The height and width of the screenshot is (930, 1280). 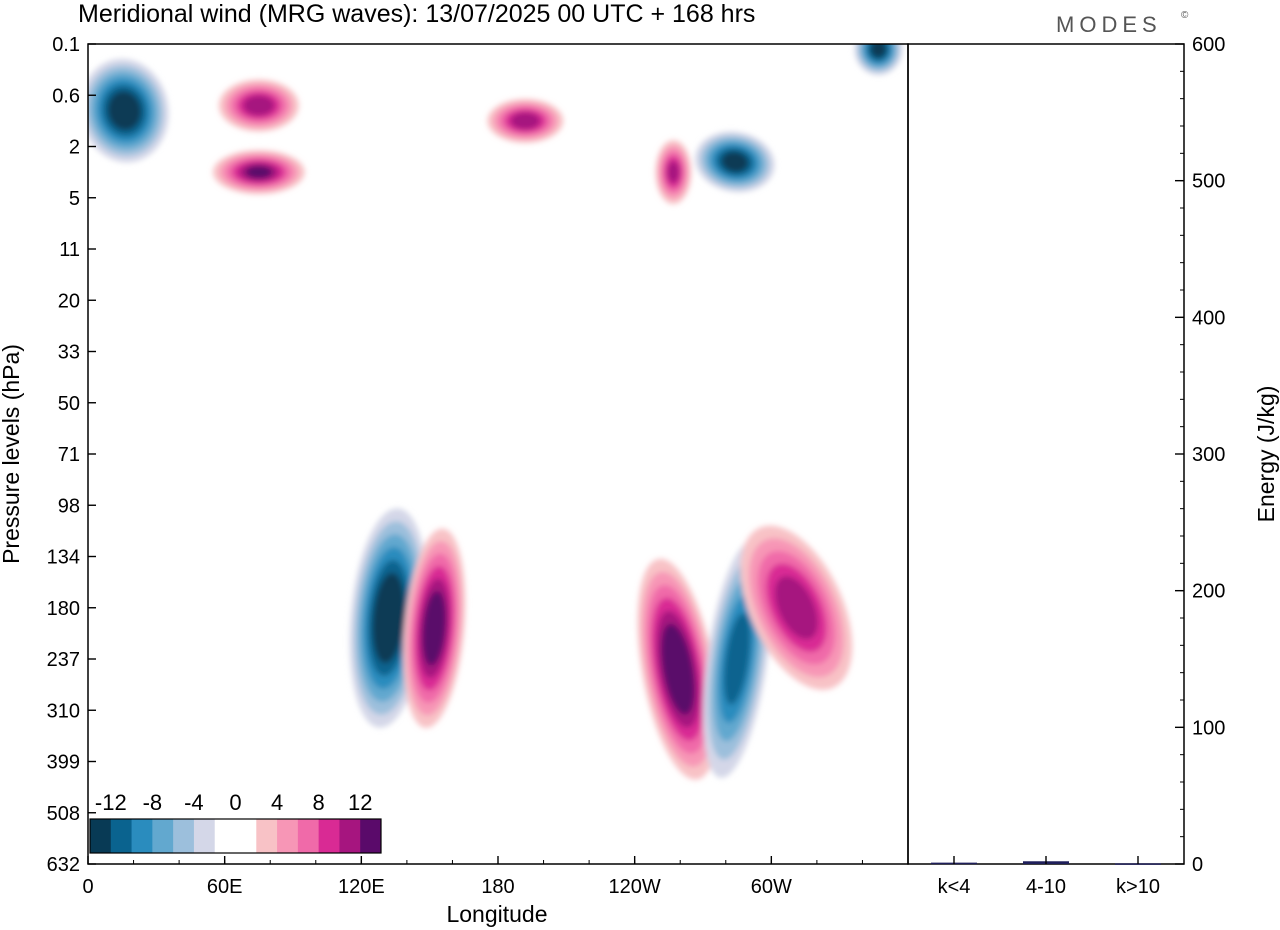 I want to click on x-tick-label: 180, so click(x=497, y=887).